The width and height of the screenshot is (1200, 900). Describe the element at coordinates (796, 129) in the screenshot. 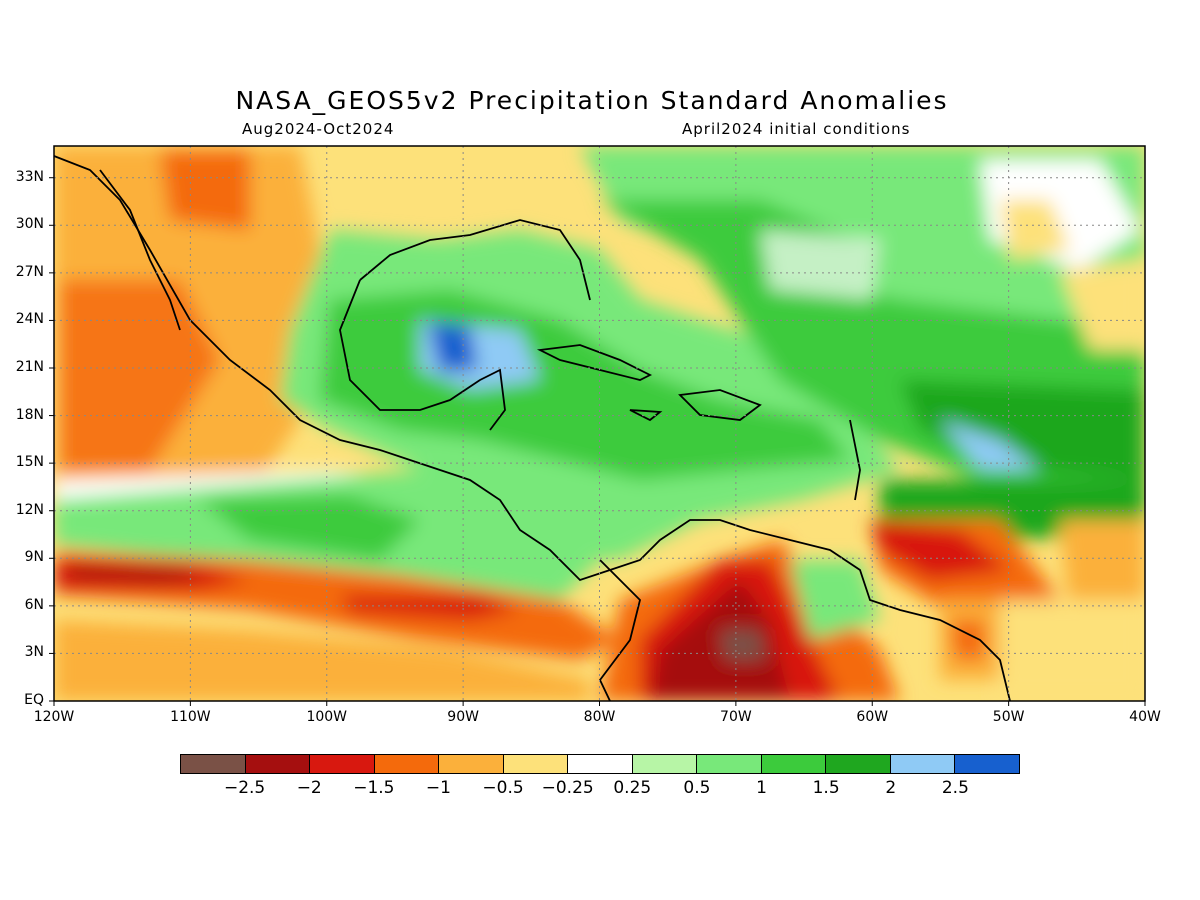

I see `initial-conditions: April2024 initial conditions` at that location.